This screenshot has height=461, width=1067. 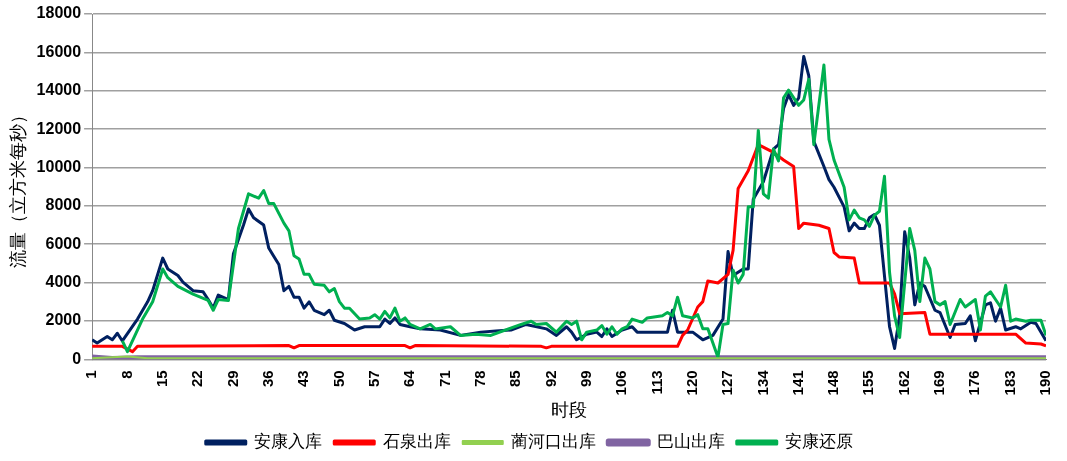 I want to click on x-axis-title: 时段, so click(x=569, y=410).